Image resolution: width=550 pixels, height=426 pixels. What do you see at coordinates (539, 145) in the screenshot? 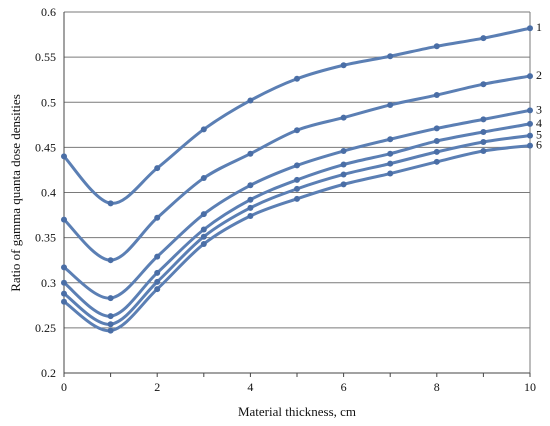
I see `series-label-6: 6` at bounding box center [539, 145].